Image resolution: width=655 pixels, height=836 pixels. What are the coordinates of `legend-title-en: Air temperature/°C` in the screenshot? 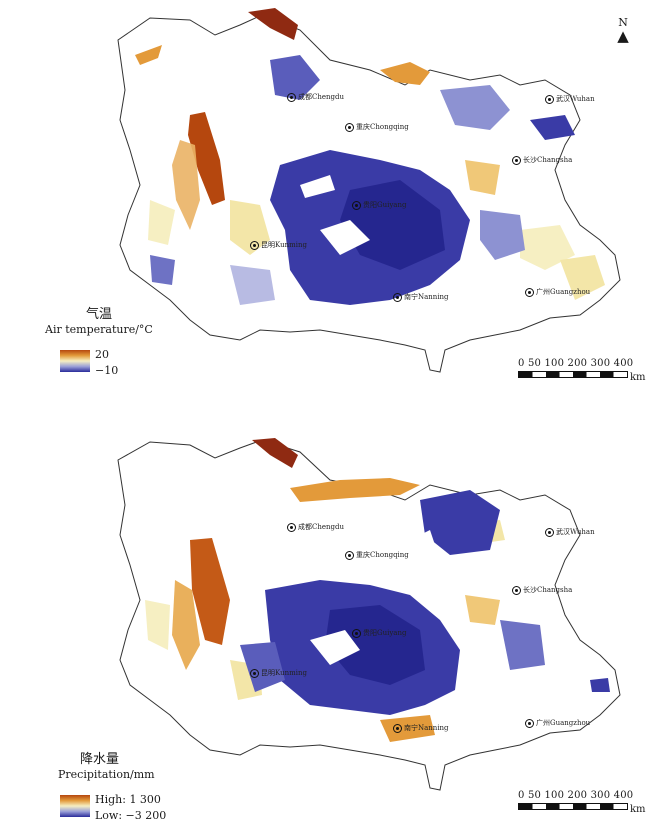 It's located at (99, 329).